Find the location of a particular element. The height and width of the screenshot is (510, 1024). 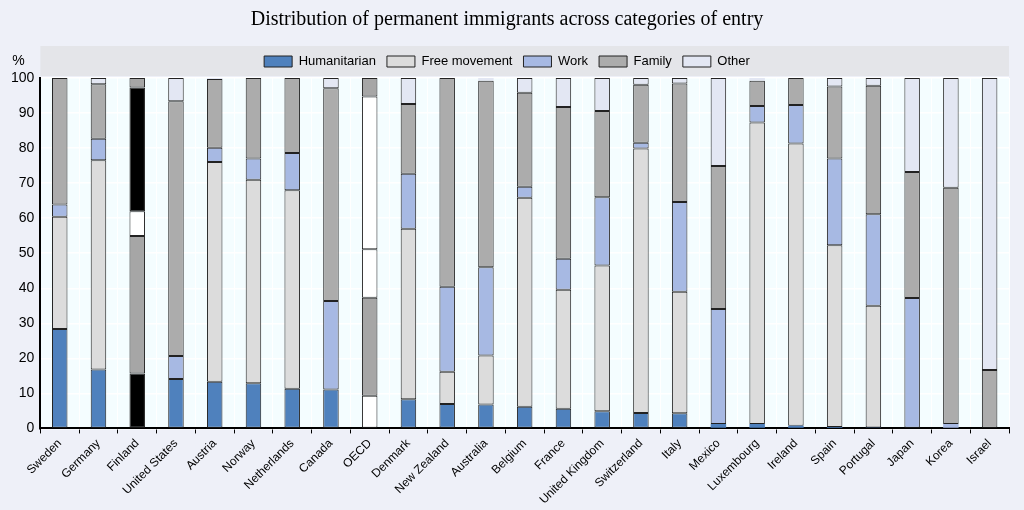

y-tick-label: 40 is located at coordinates (26, 287).